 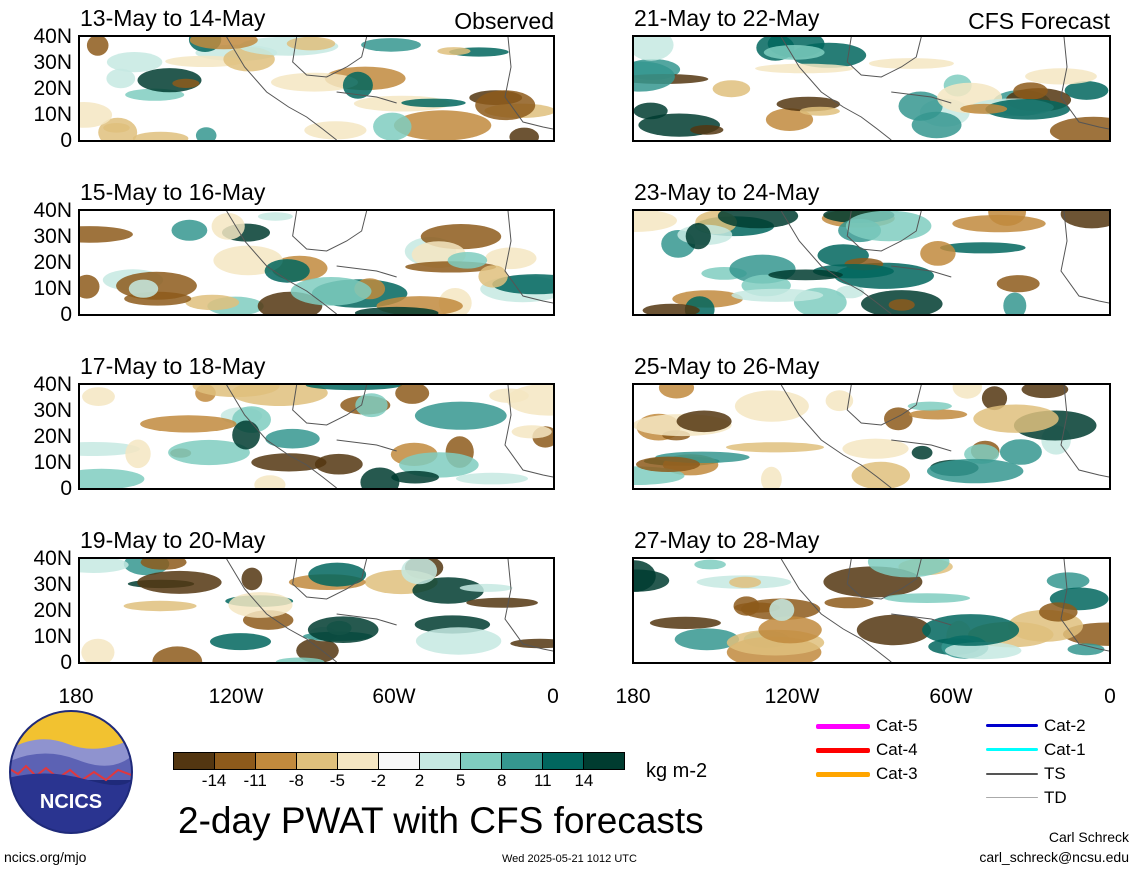 I want to click on legend-line-cat5, so click(x=843, y=726).